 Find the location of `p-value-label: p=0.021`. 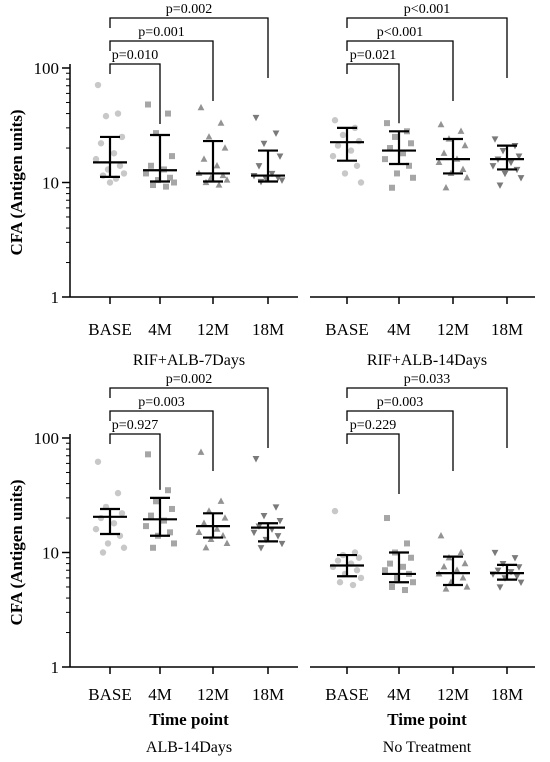

p-value-label: p=0.021 is located at coordinates (373, 55).